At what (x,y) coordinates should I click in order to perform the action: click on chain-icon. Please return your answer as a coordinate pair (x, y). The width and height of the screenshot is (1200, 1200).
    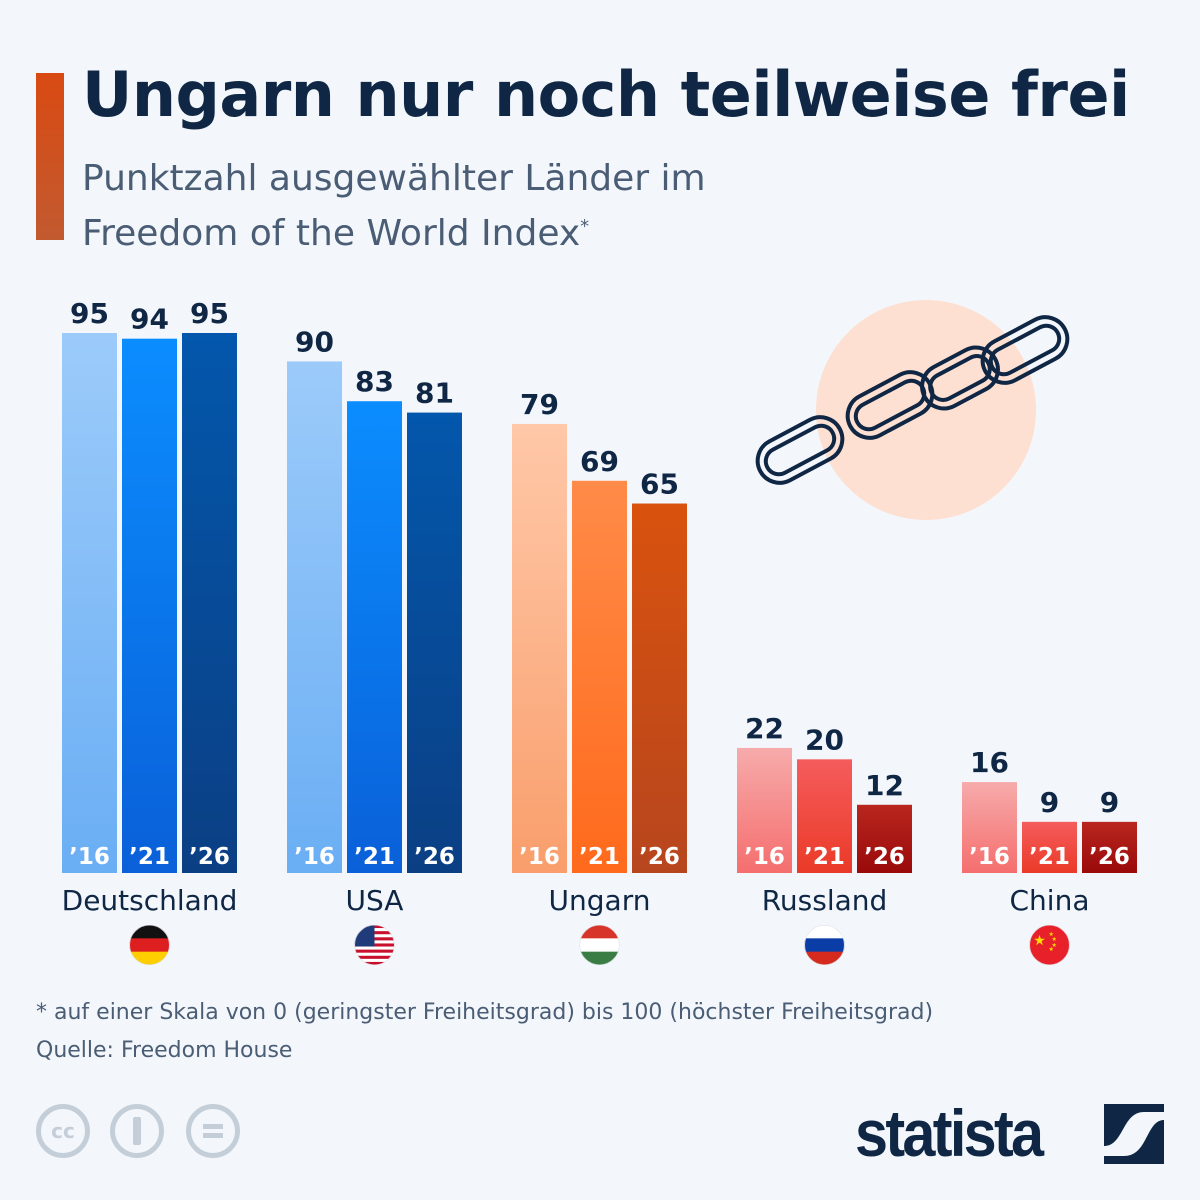
    Looking at the image, I should click on (912, 400).